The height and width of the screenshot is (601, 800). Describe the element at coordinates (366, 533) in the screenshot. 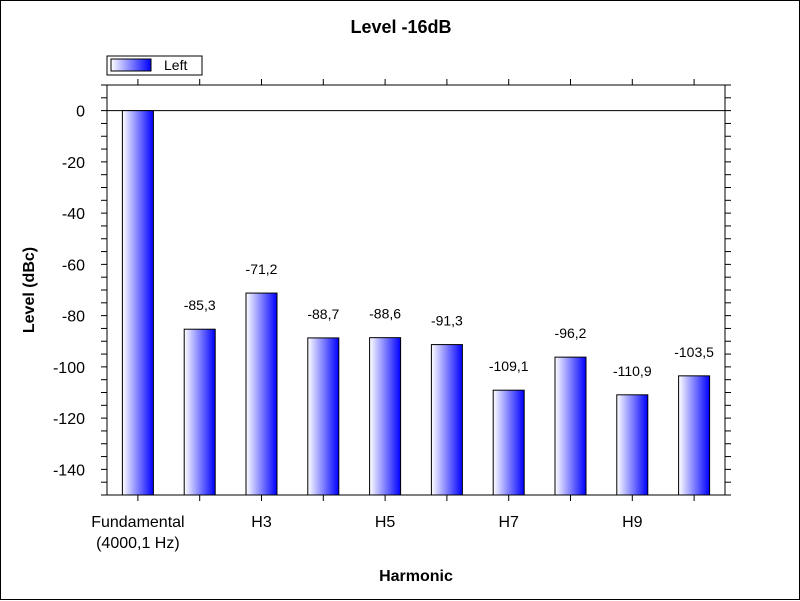

I see `category-labels: Fundamental (4000,1 Hz) H3 H5 H7 H9` at that location.